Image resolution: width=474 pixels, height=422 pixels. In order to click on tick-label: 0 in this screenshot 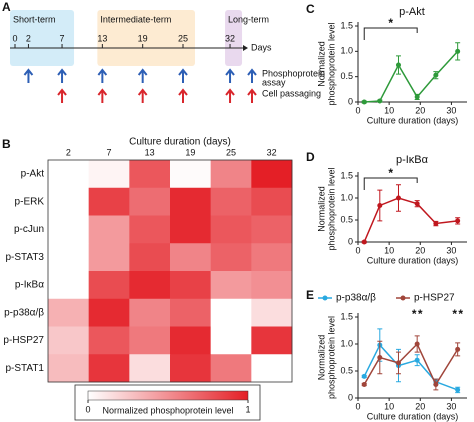, I will do `click(14, 38)`.